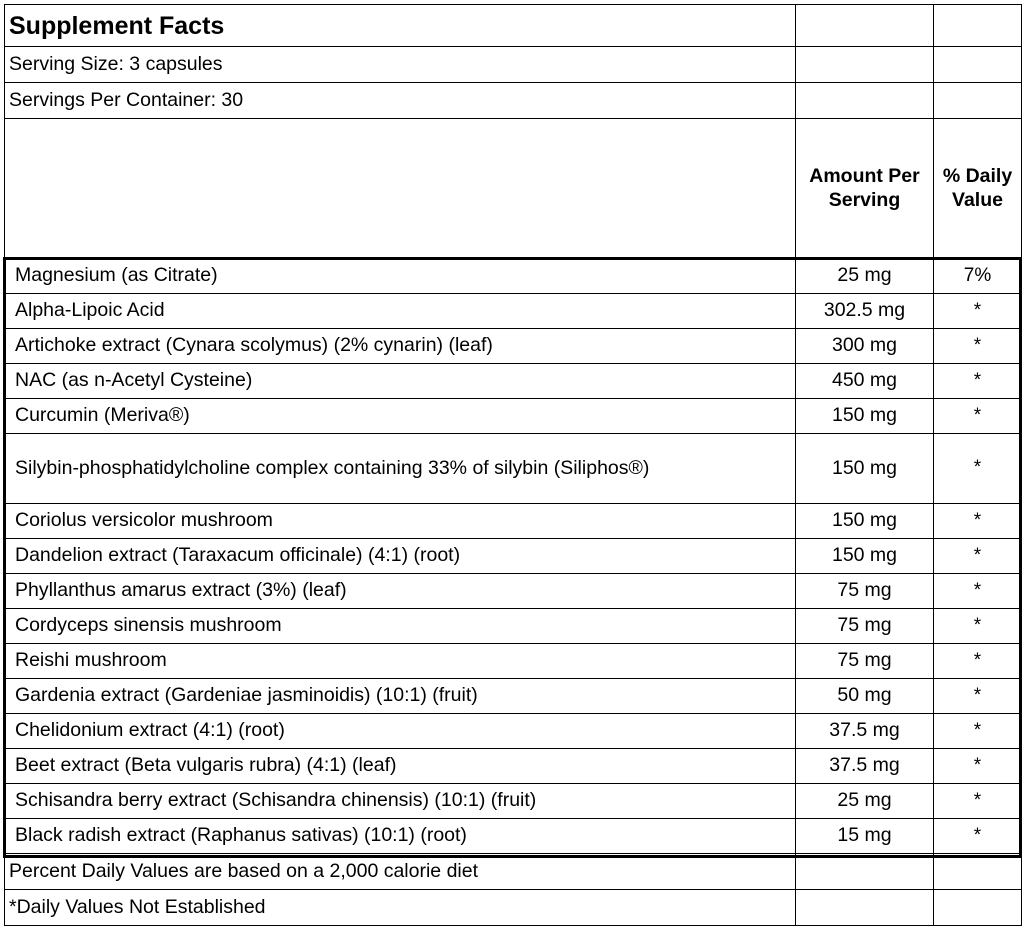  What do you see at coordinates (400, 907) in the screenshot?
I see `footnote: *Daily Values Not Established` at bounding box center [400, 907].